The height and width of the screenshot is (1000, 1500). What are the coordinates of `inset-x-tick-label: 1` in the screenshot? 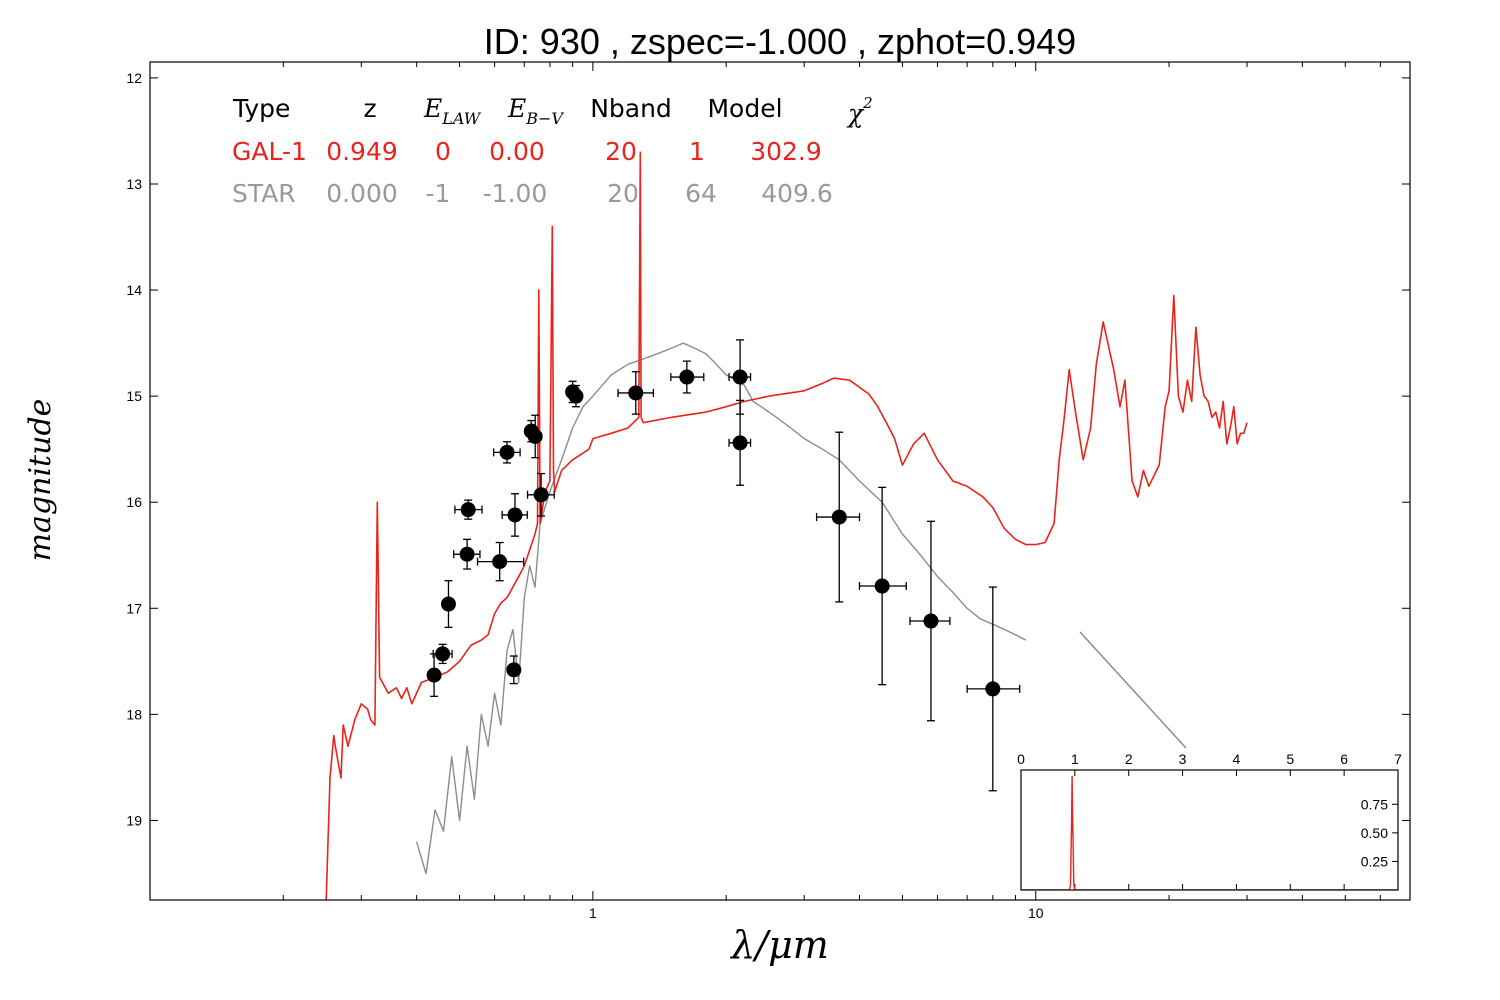 It's located at (1075, 759).